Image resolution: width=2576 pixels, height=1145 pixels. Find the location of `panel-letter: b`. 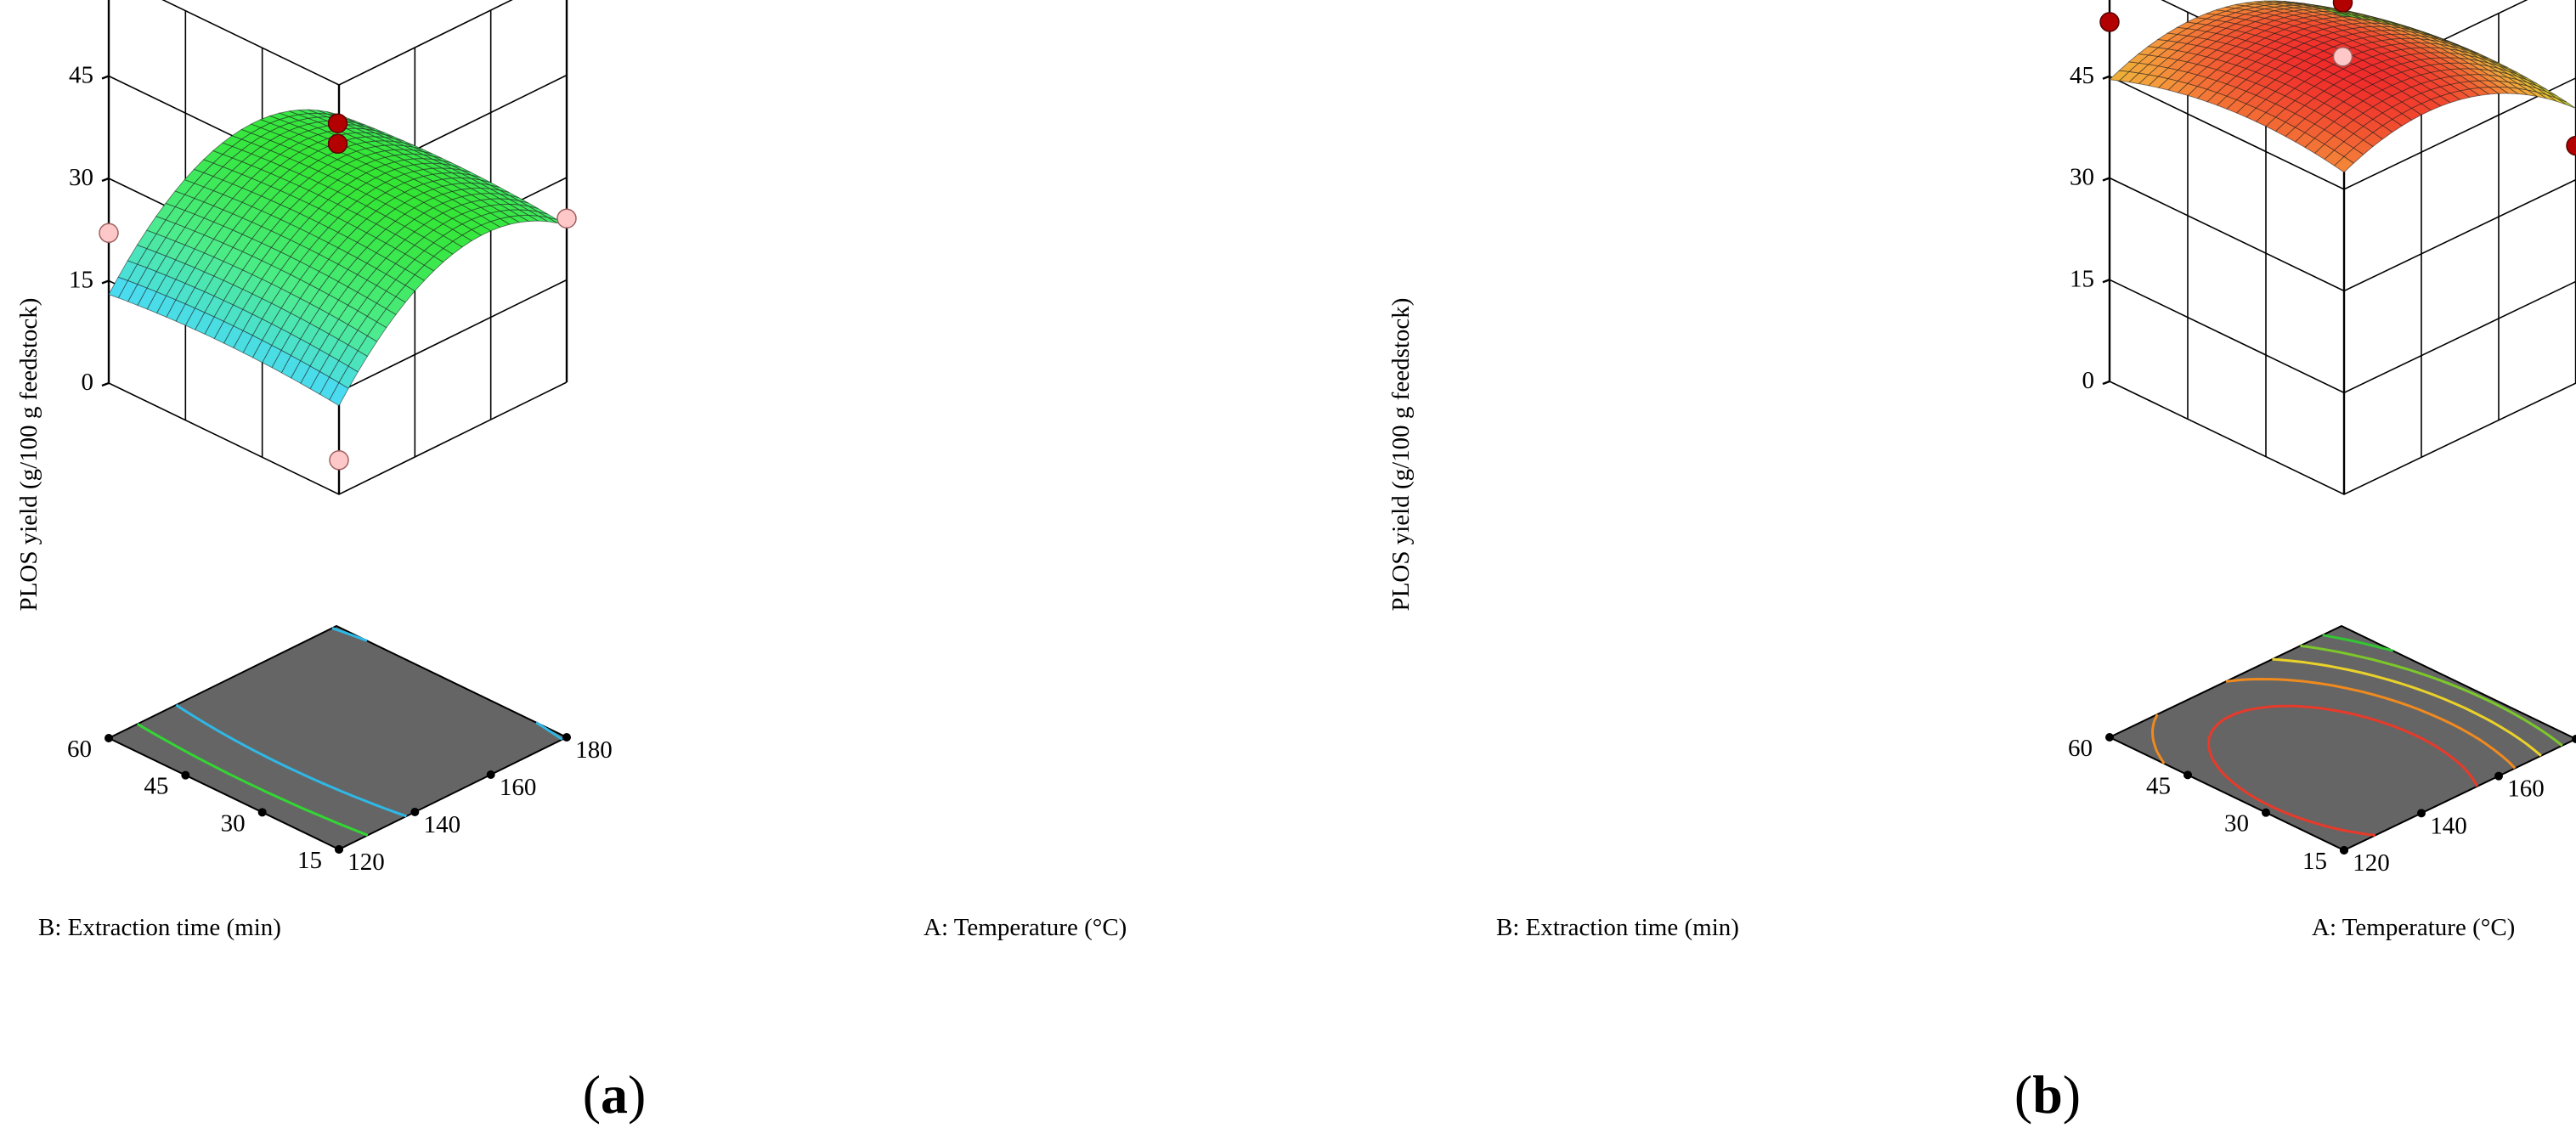

panel-letter: b is located at coordinates (2047, 1094).